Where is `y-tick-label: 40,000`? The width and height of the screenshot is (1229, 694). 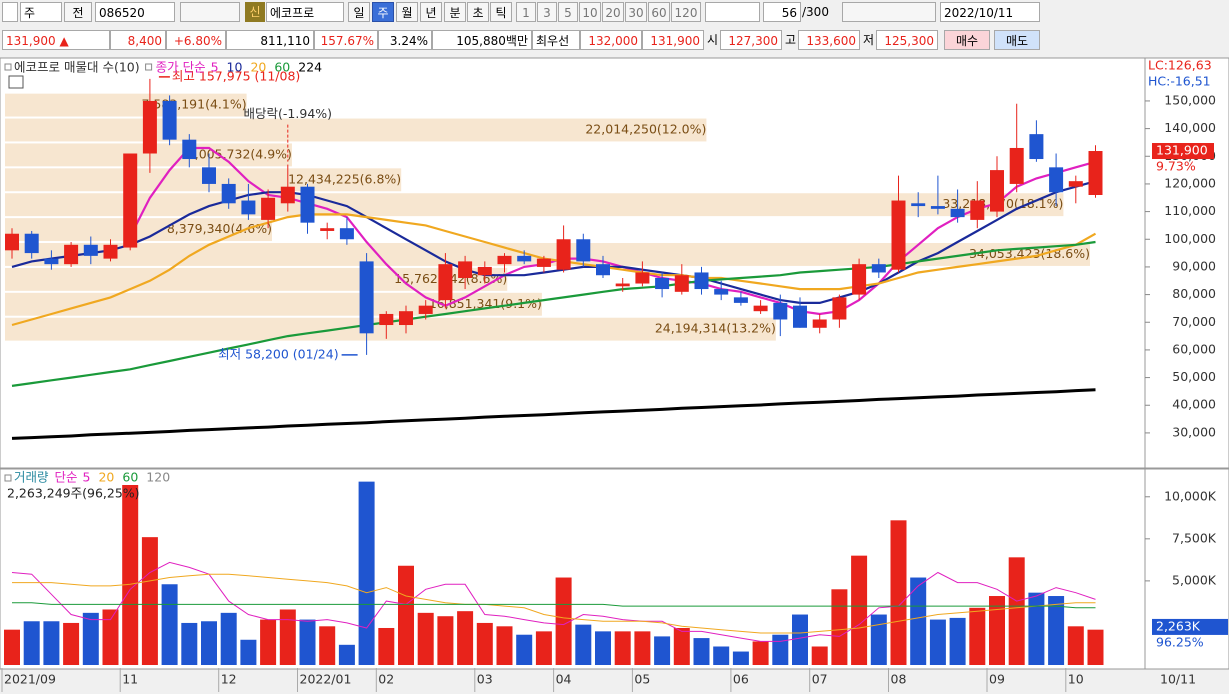
y-tick-label: 40,000 is located at coordinates (1194, 404).